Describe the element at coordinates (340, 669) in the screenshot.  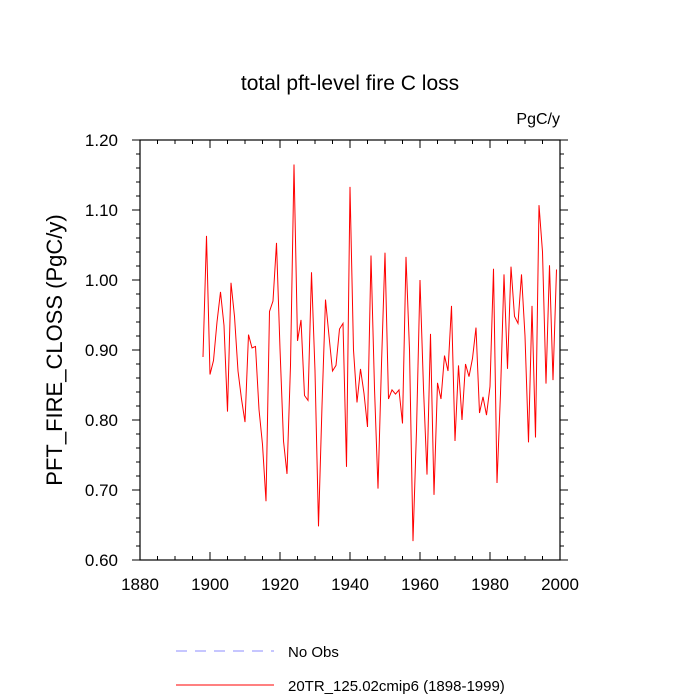
I see `legend: No Obs 20TR_125.02cmip6 (1898-1999)` at that location.